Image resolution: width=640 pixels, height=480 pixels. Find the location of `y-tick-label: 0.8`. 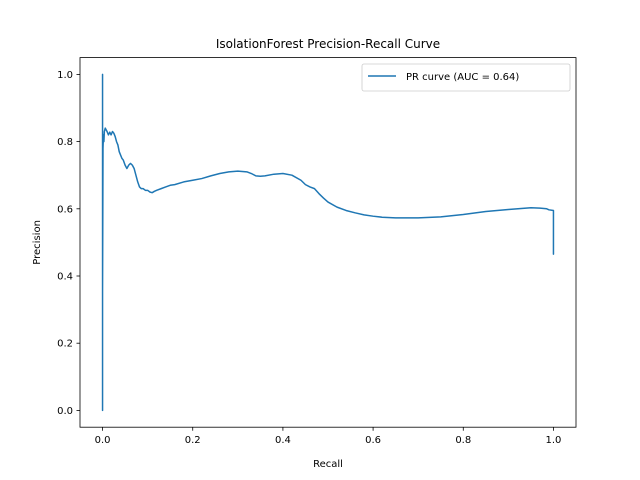

y-tick-label: 0.8 is located at coordinates (65, 142).